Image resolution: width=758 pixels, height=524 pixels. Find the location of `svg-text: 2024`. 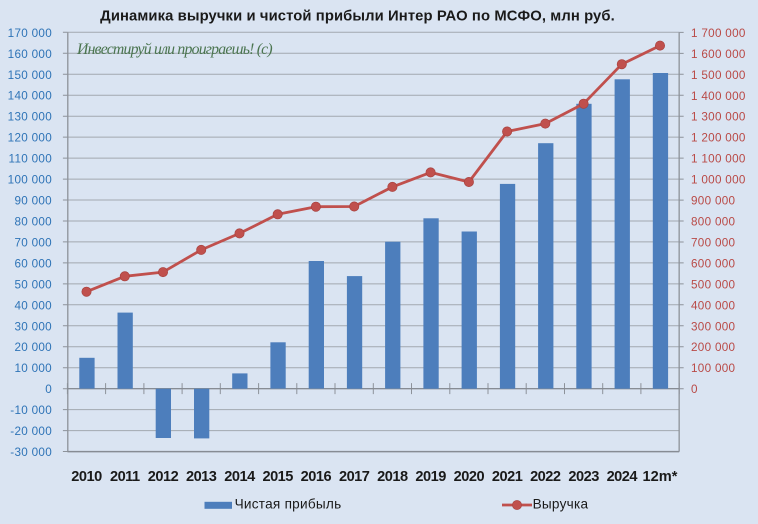

svg-text: 2024 is located at coordinates (623, 477).